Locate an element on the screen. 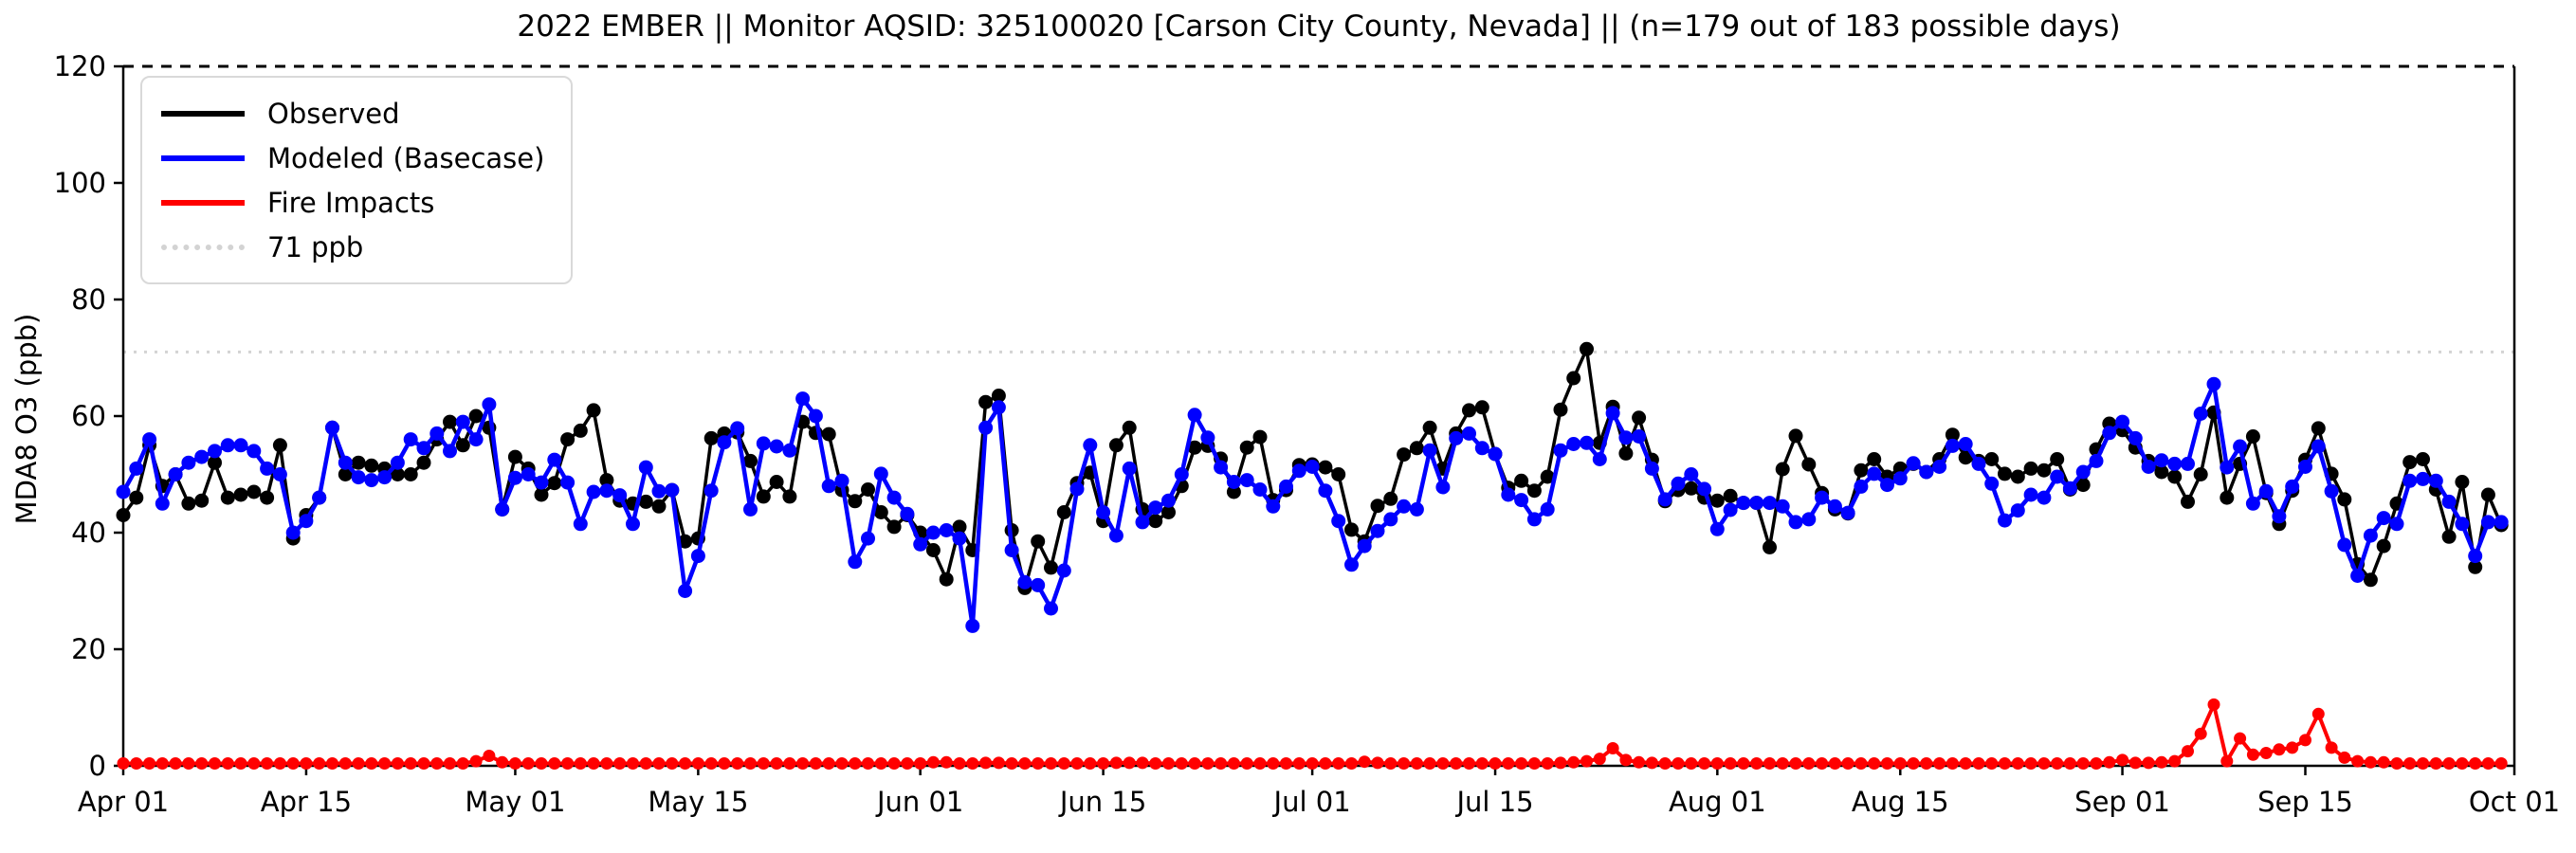 The width and height of the screenshot is (2576, 853). x-tick-label: Apr 15 is located at coordinates (306, 802).